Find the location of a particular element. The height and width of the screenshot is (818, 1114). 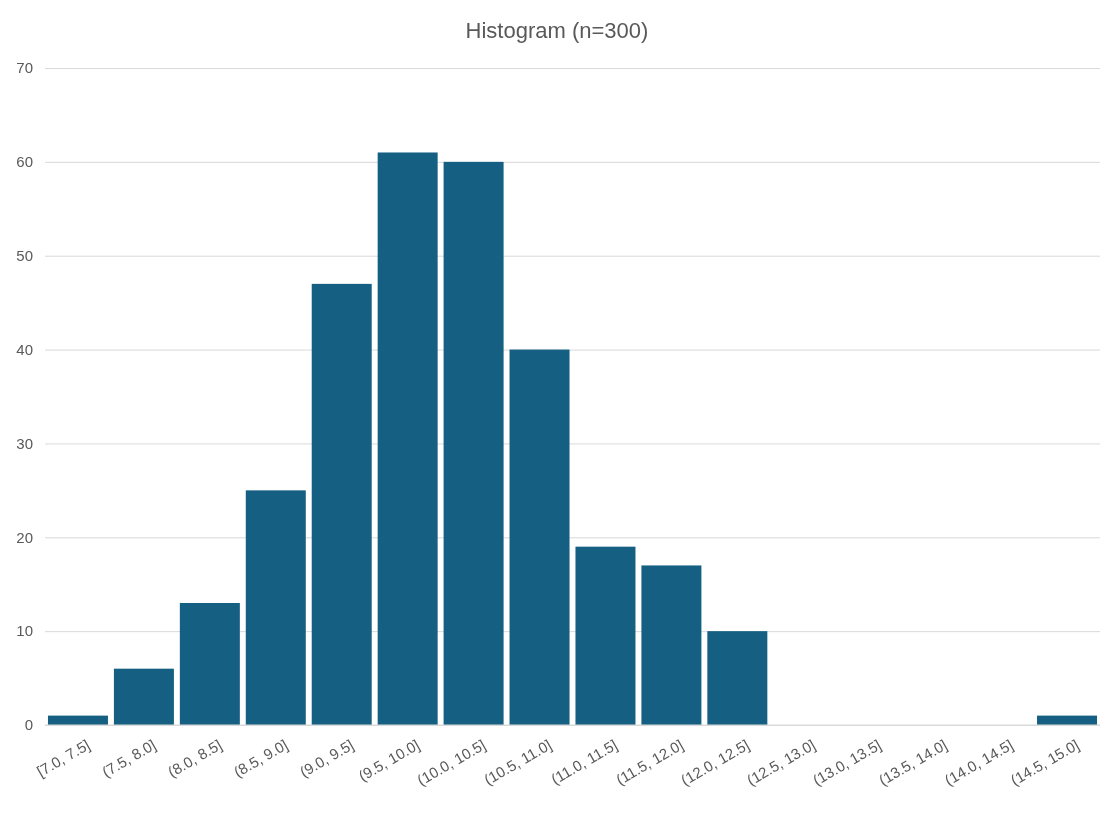

y-tick-label: 30 is located at coordinates (24, 443).